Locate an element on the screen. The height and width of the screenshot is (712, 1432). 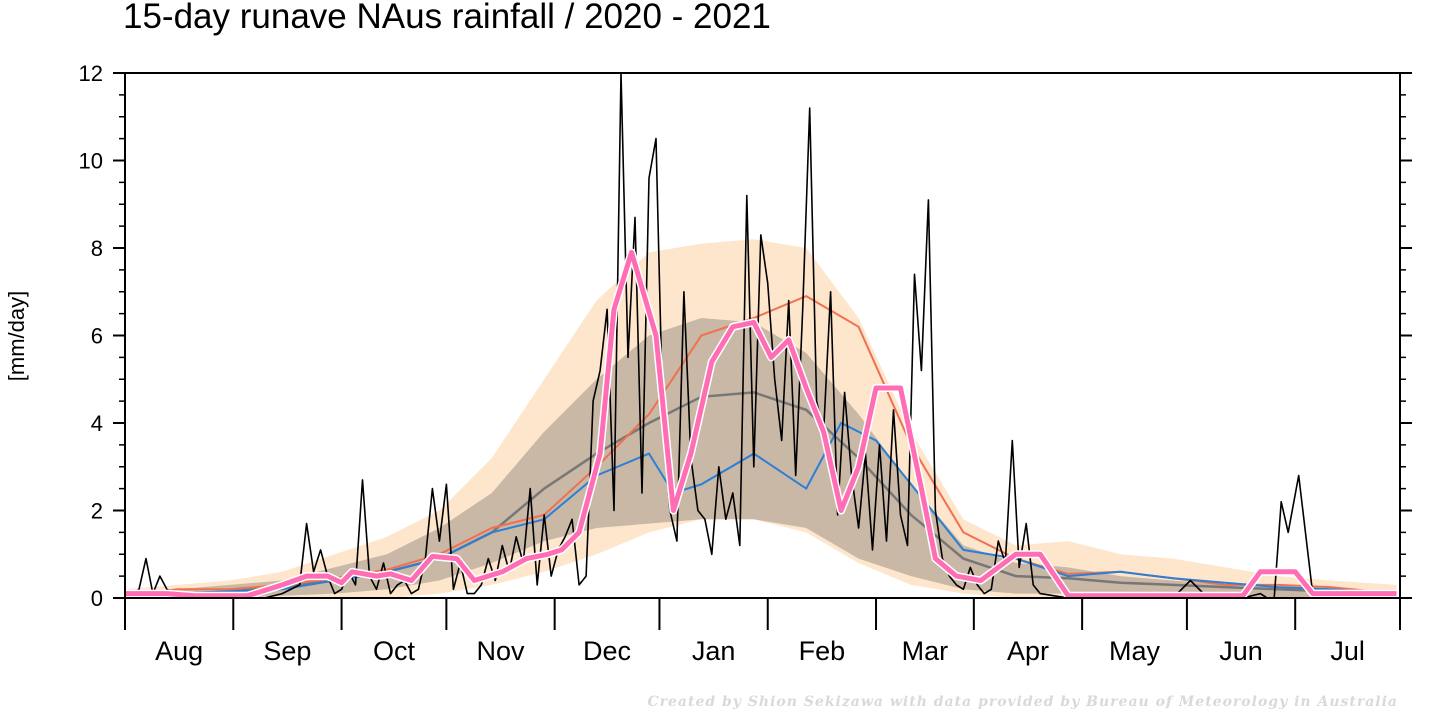
month-label-sep: Sep is located at coordinates (287, 651).